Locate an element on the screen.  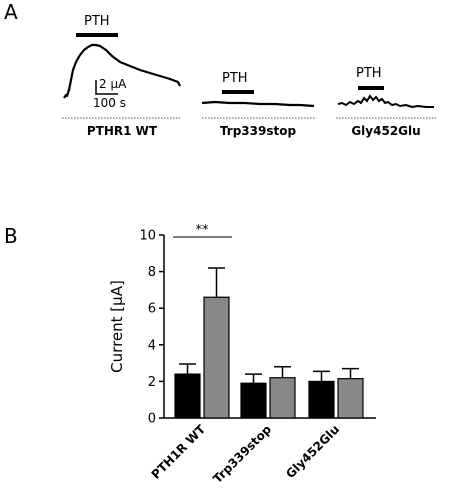
scale-current-label: 2 µA is located at coordinates (113, 84).